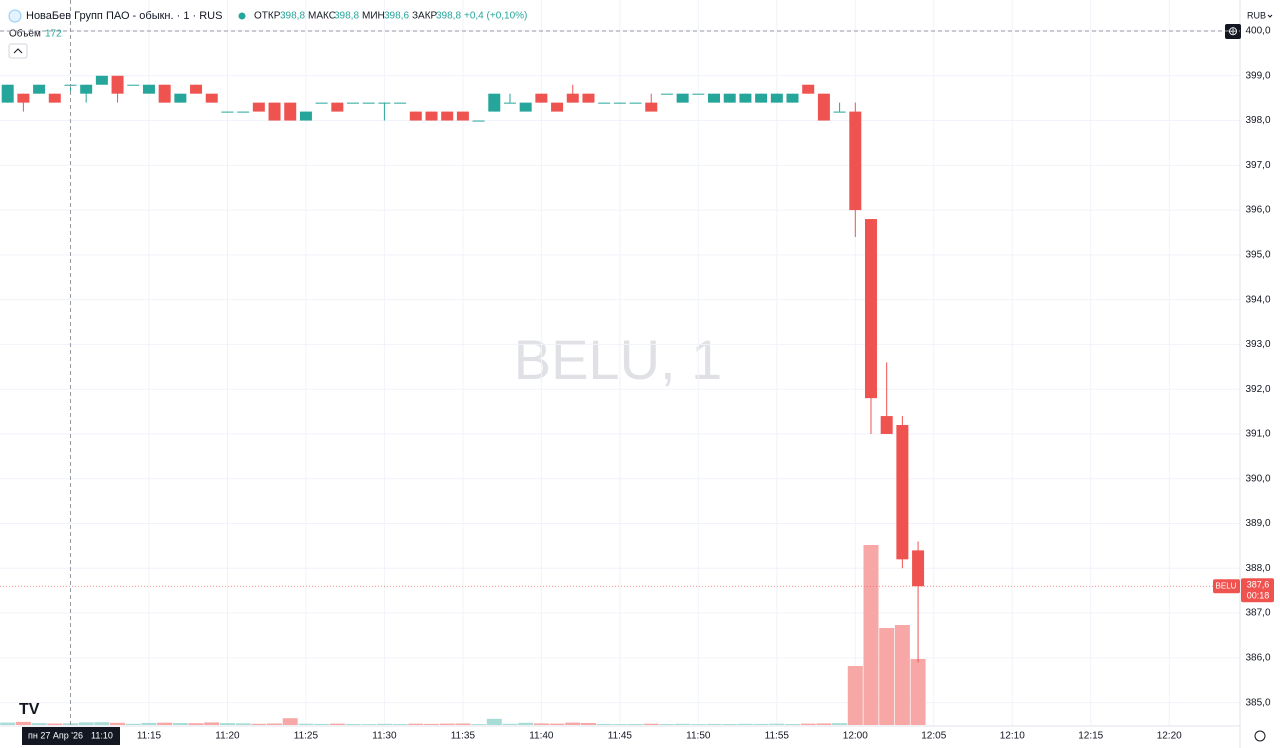 This screenshot has width=1280, height=748. What do you see at coordinates (1270, 16) in the screenshot?
I see `currency-caret` at bounding box center [1270, 16].